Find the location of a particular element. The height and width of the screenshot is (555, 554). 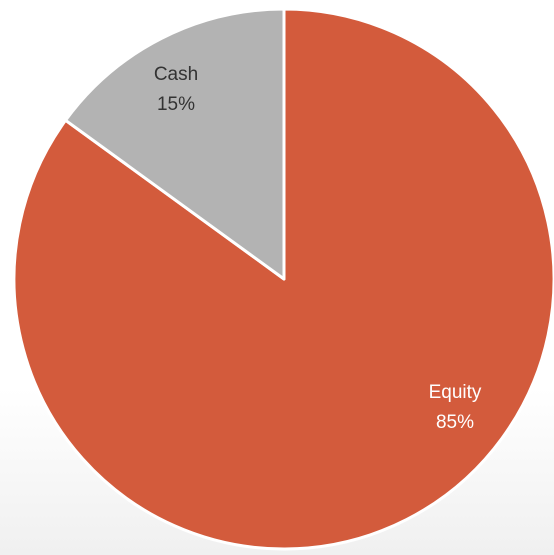

slice-category-label: Equity is located at coordinates (455, 392).